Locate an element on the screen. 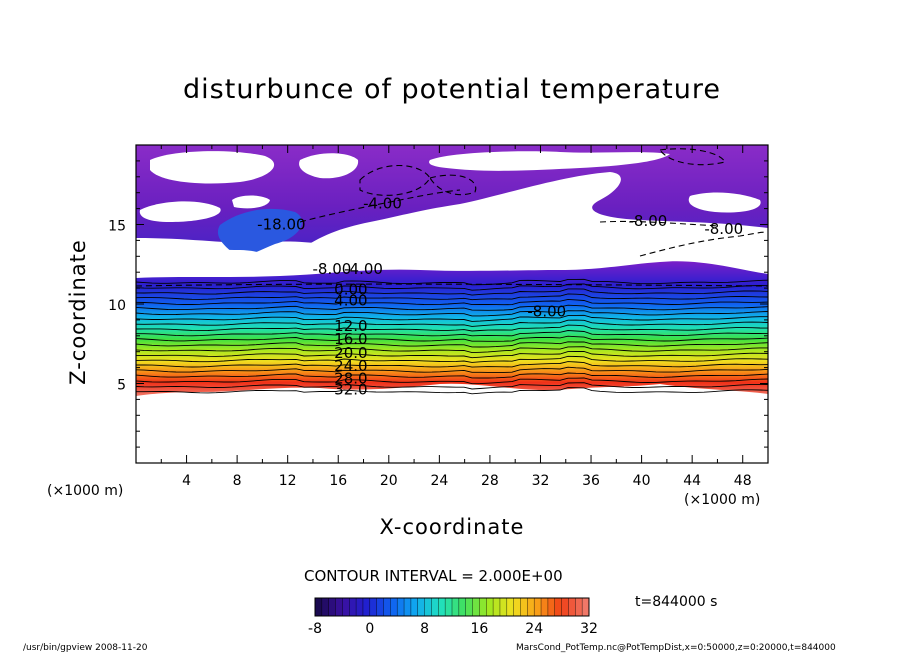 This screenshot has width=904, height=654. y-tick-label: 5 is located at coordinates (121, 386).